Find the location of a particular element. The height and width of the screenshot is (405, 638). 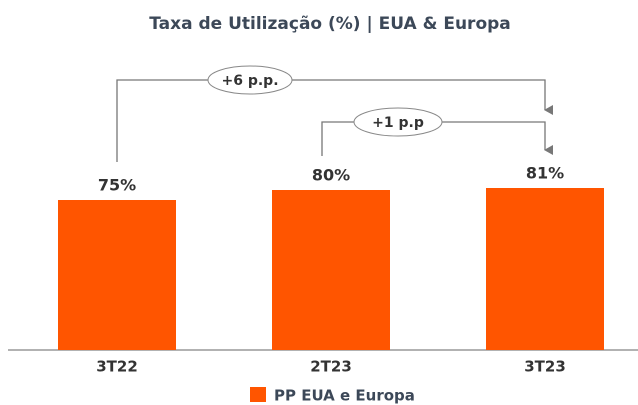

x-tick-label: 2T23 is located at coordinates (331, 367).